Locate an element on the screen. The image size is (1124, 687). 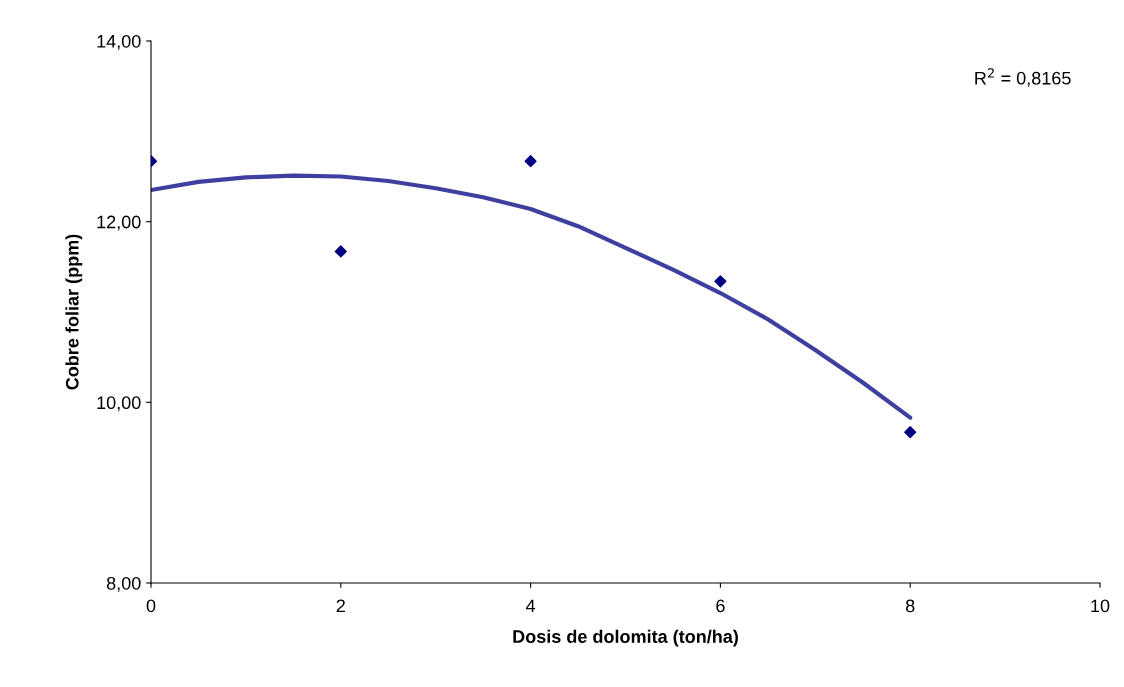
x-tick-label: 4 is located at coordinates (530, 606).